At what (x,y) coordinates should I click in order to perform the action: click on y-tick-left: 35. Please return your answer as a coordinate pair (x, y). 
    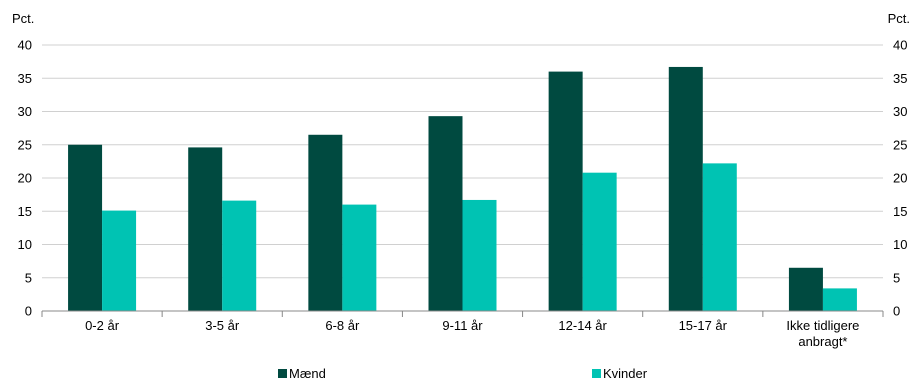
    Looking at the image, I should click on (25, 78).